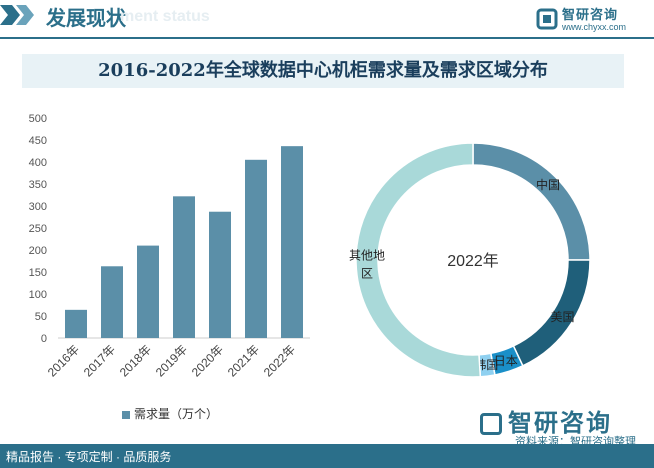  Describe the element at coordinates (99, 360) in the screenshot. I see `x-tick-label: 2017年` at that location.